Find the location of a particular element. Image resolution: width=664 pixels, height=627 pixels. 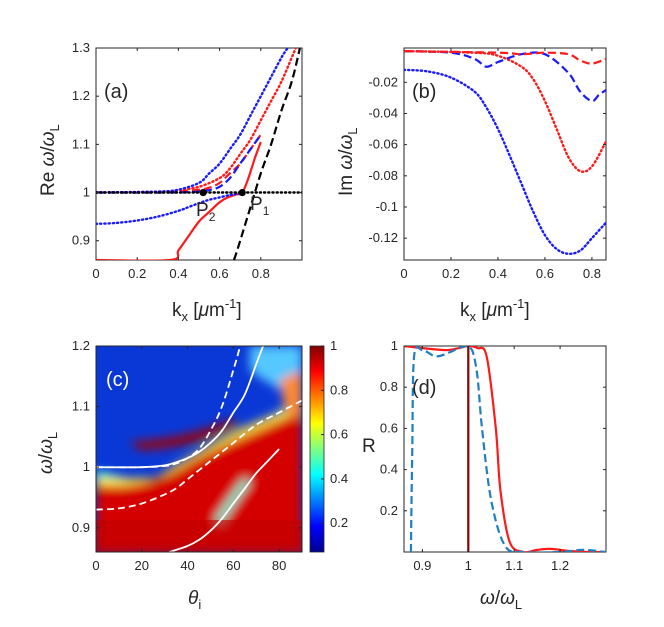

panel-b-axes-box is located at coordinates (505, 154).